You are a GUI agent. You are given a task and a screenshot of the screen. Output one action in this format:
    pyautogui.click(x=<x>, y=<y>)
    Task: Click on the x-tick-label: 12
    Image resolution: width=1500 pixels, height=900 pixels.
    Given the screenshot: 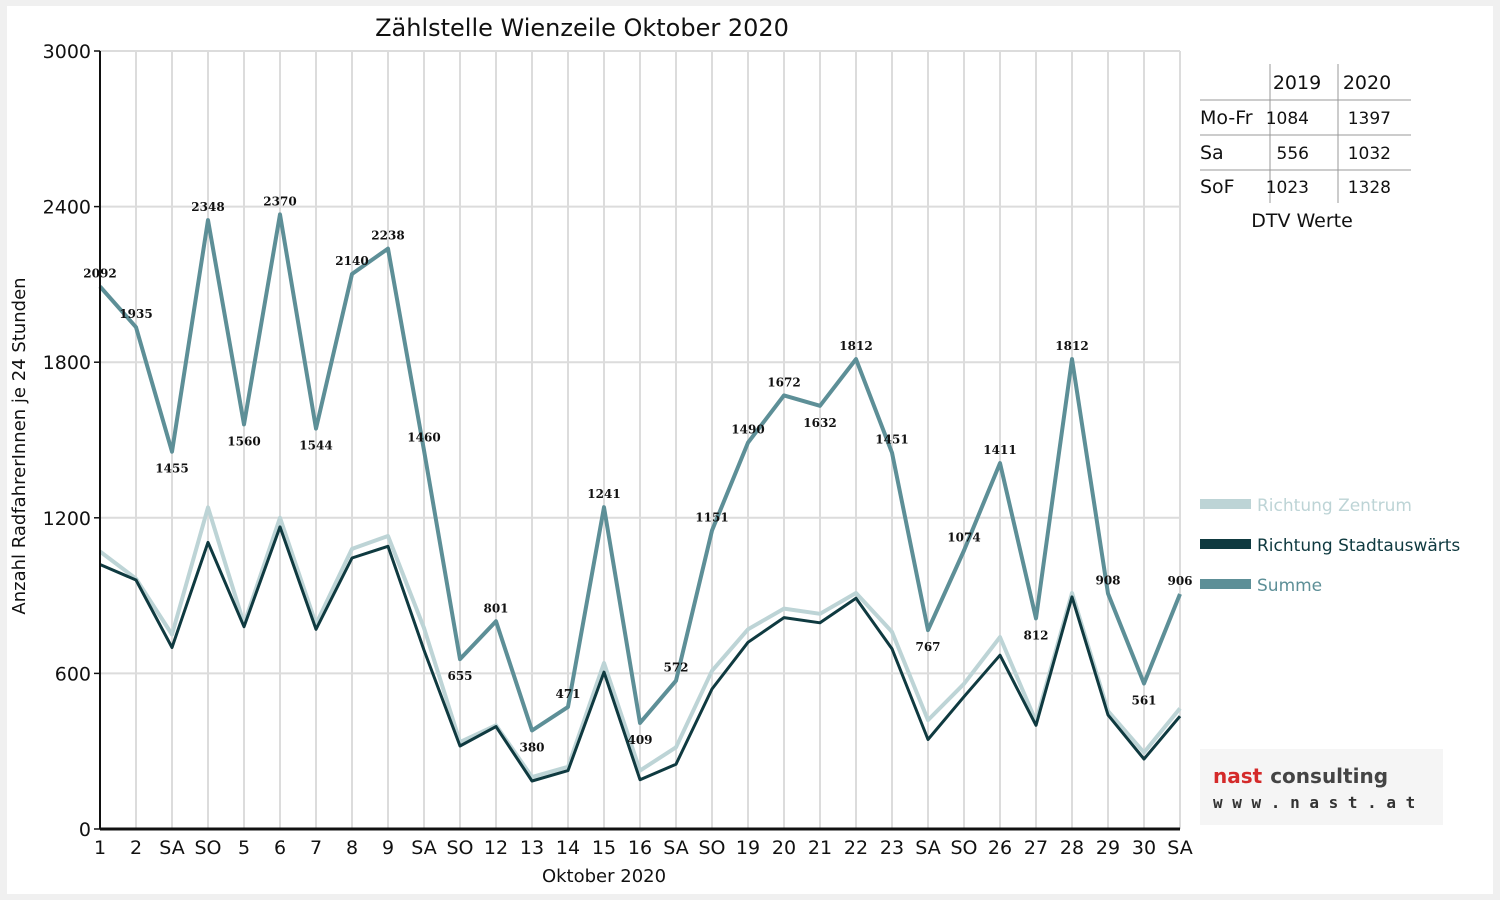 What is the action you would take?
    pyautogui.click(x=496, y=848)
    